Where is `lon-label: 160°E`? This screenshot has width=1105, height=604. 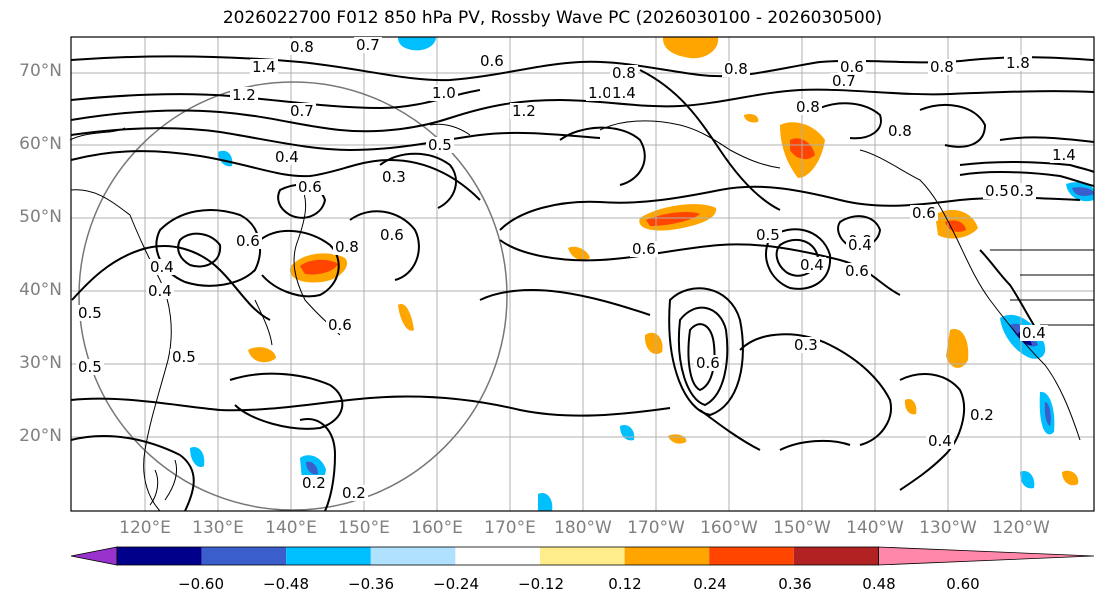 lon-label: 160°E is located at coordinates (437, 528).